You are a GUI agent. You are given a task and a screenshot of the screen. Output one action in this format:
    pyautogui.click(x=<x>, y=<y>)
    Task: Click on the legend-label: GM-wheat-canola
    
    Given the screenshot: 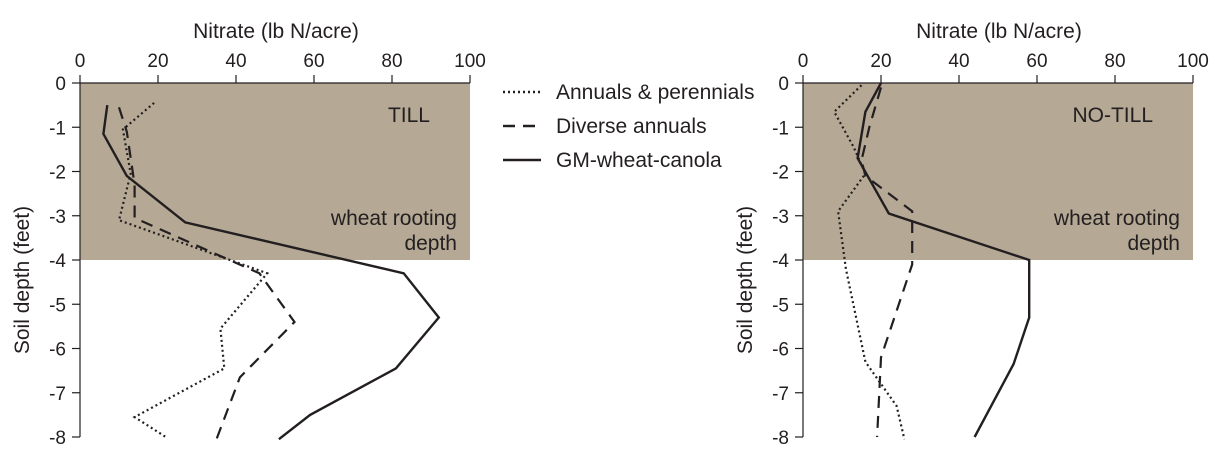 What is the action you would take?
    pyautogui.click(x=639, y=160)
    